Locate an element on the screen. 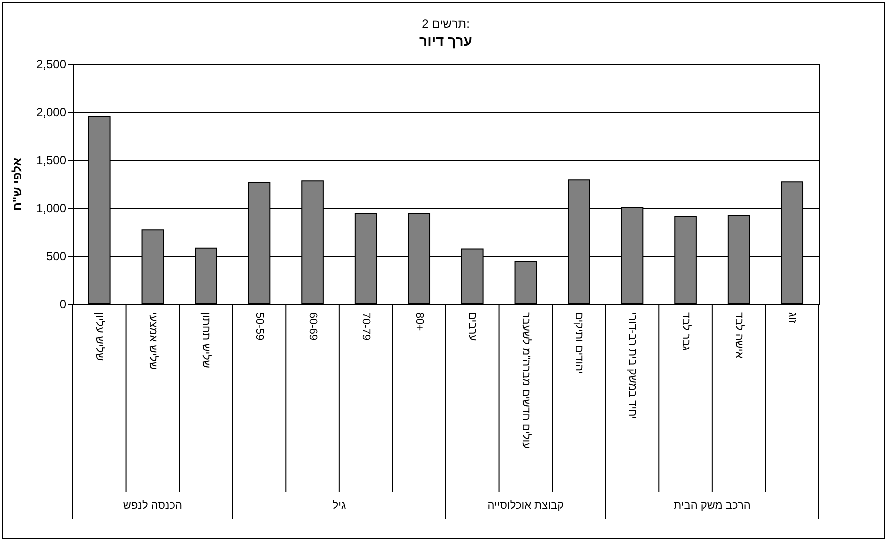 This screenshot has height=543, width=889. x-tick-label: 50-59 is located at coordinates (260, 326).